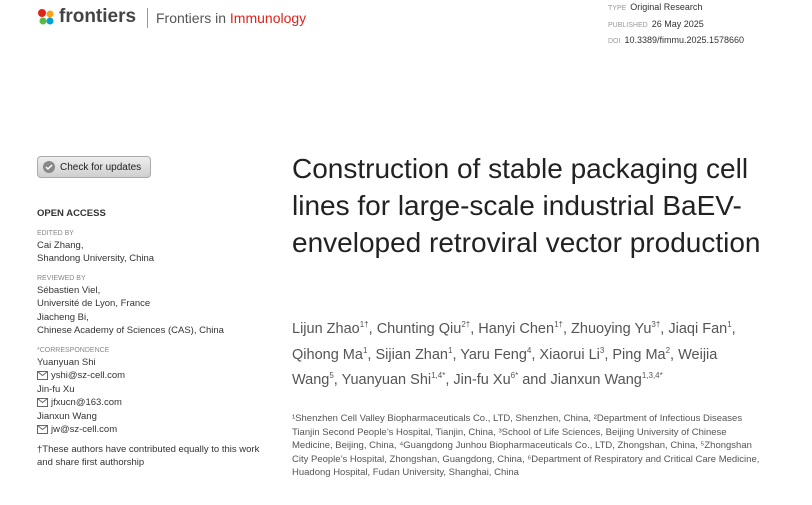 The height and width of the screenshot is (505, 812). I want to click on author-name: Lijun Zhao, so click(326, 328).